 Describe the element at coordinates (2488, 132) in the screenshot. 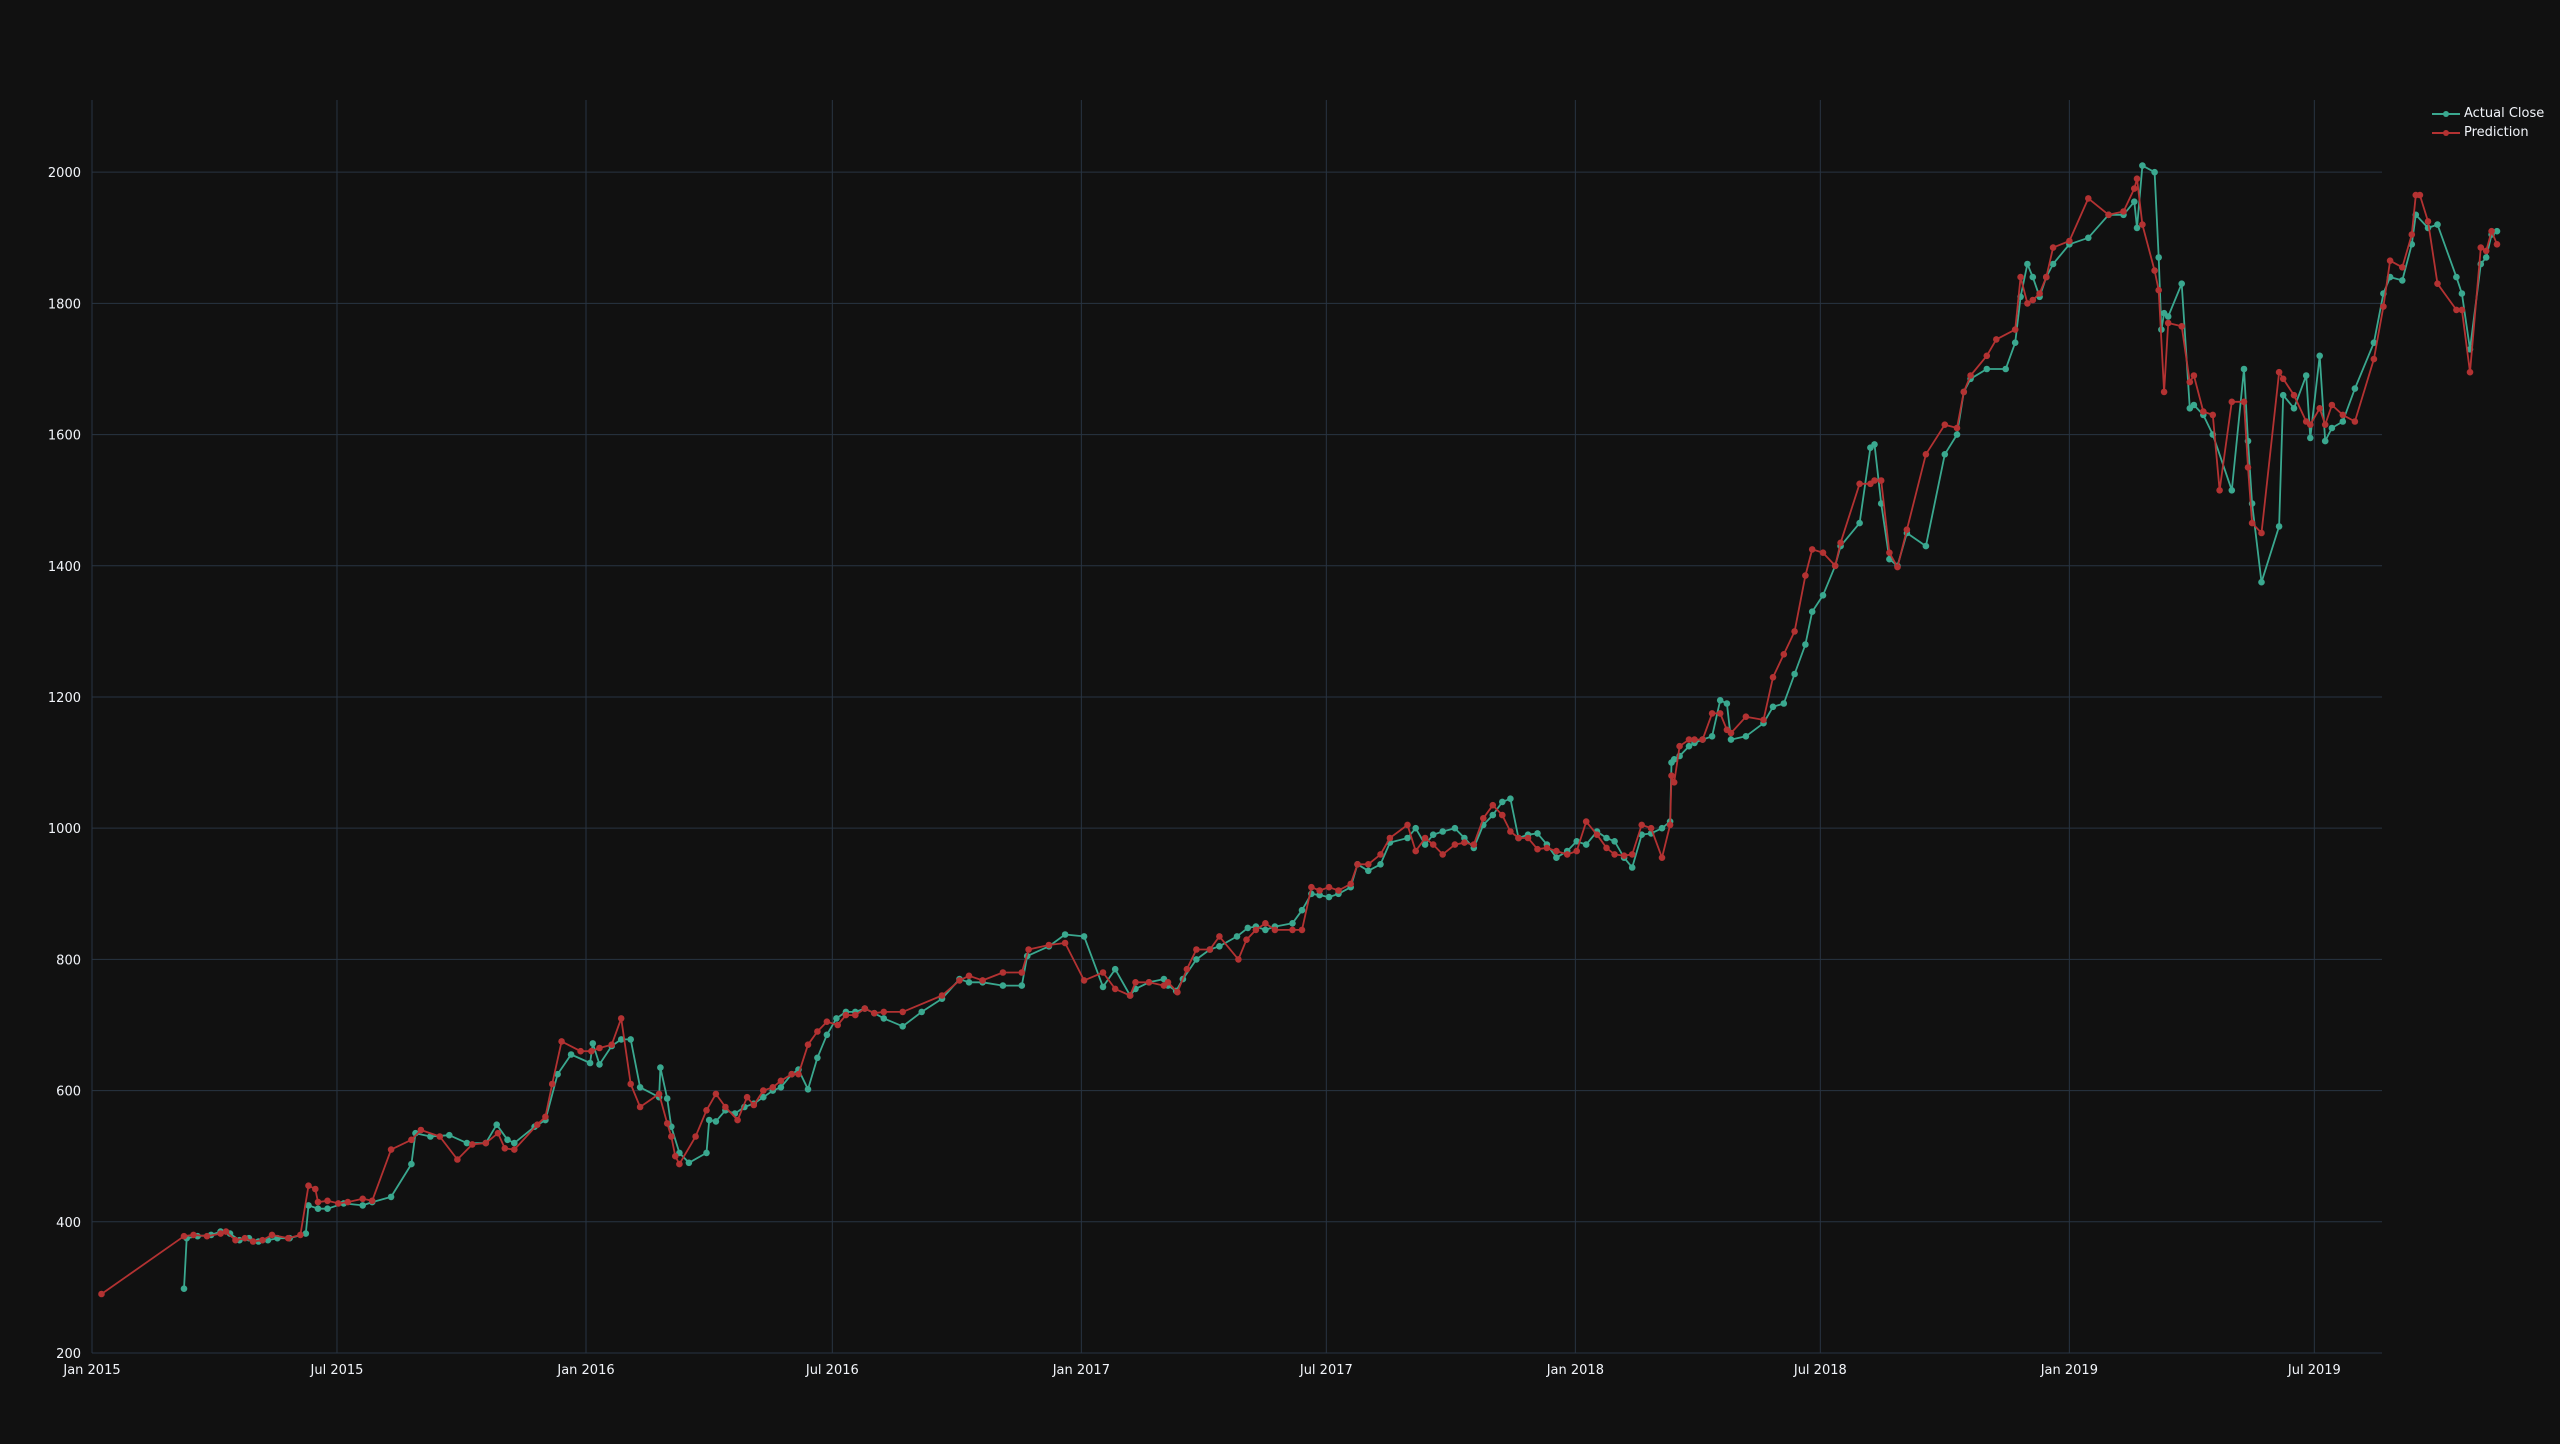

I see `legend-item-prediction: Prediction` at that location.